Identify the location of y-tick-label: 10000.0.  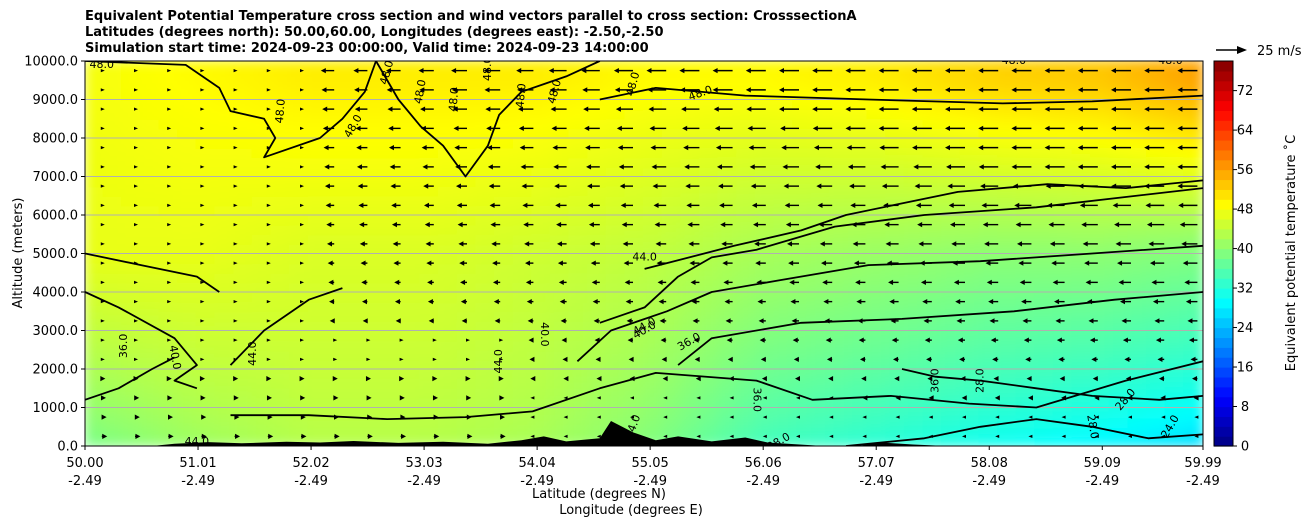
(51, 62).